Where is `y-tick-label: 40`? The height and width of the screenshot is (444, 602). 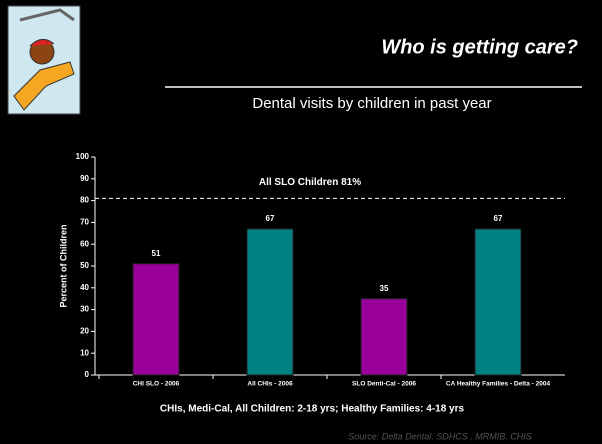 y-tick-label: 40 is located at coordinates (84, 287).